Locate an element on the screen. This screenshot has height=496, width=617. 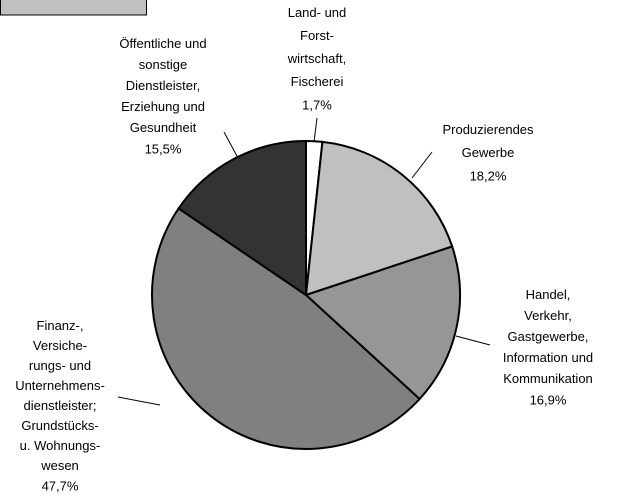
value-label: 18,2% is located at coordinates (488, 175).